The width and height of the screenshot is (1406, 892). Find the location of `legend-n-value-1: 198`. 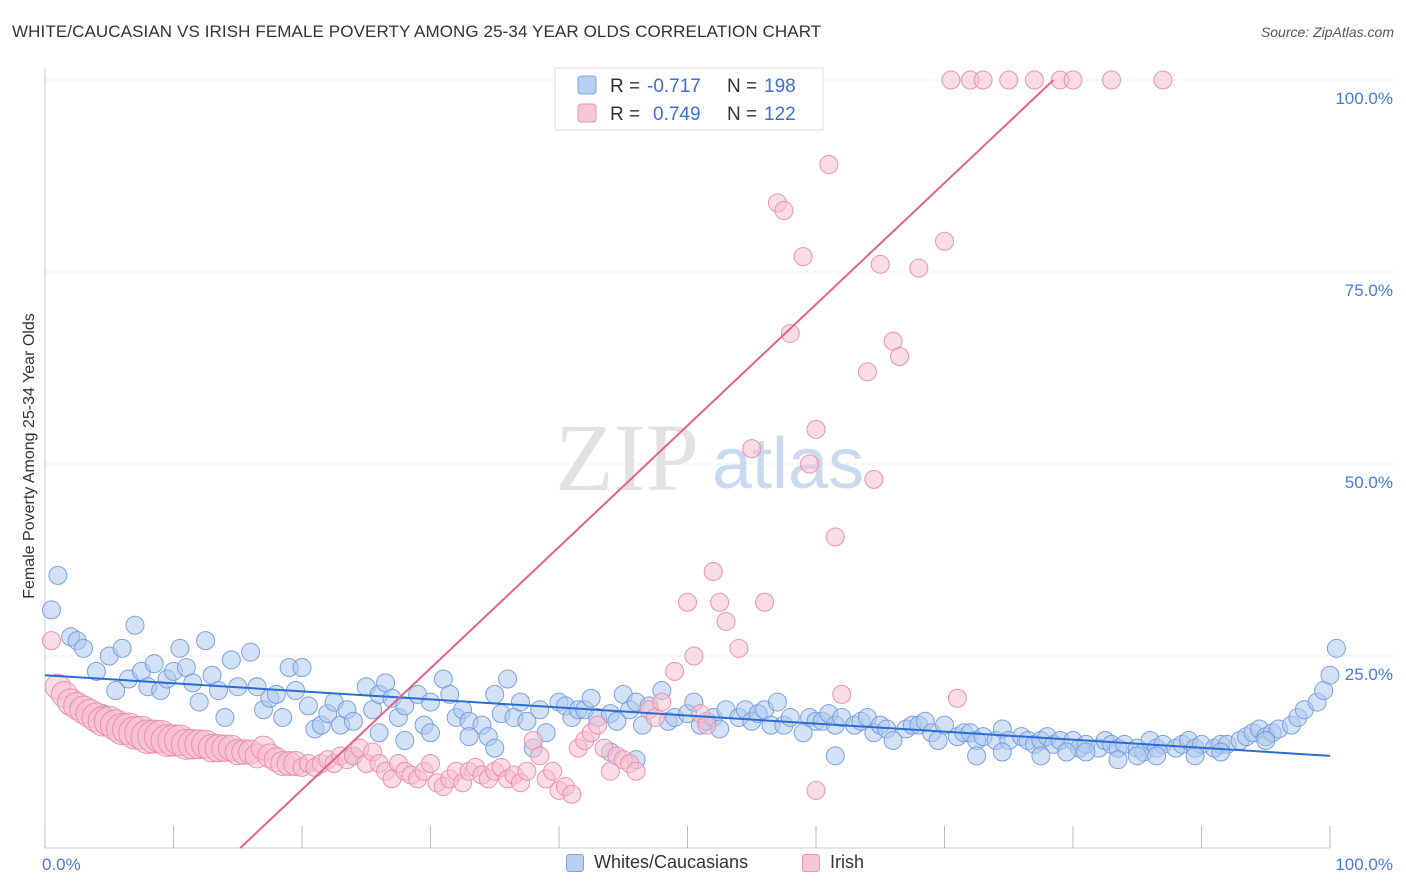

legend-n-value-1: 198 is located at coordinates (780, 86).